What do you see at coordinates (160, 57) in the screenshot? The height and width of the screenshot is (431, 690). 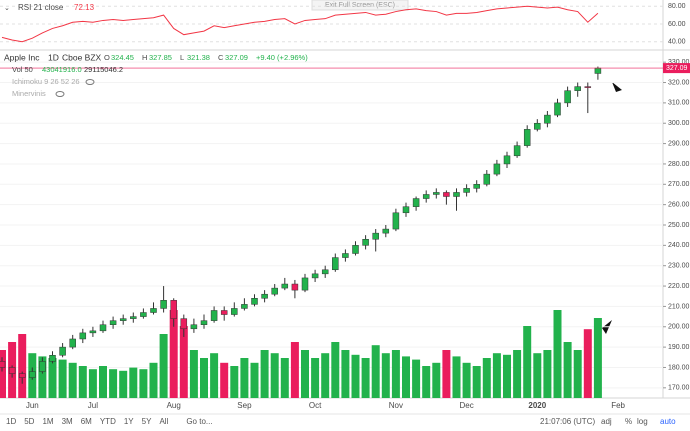 I see `ohlc-value: 327.85` at bounding box center [160, 57].